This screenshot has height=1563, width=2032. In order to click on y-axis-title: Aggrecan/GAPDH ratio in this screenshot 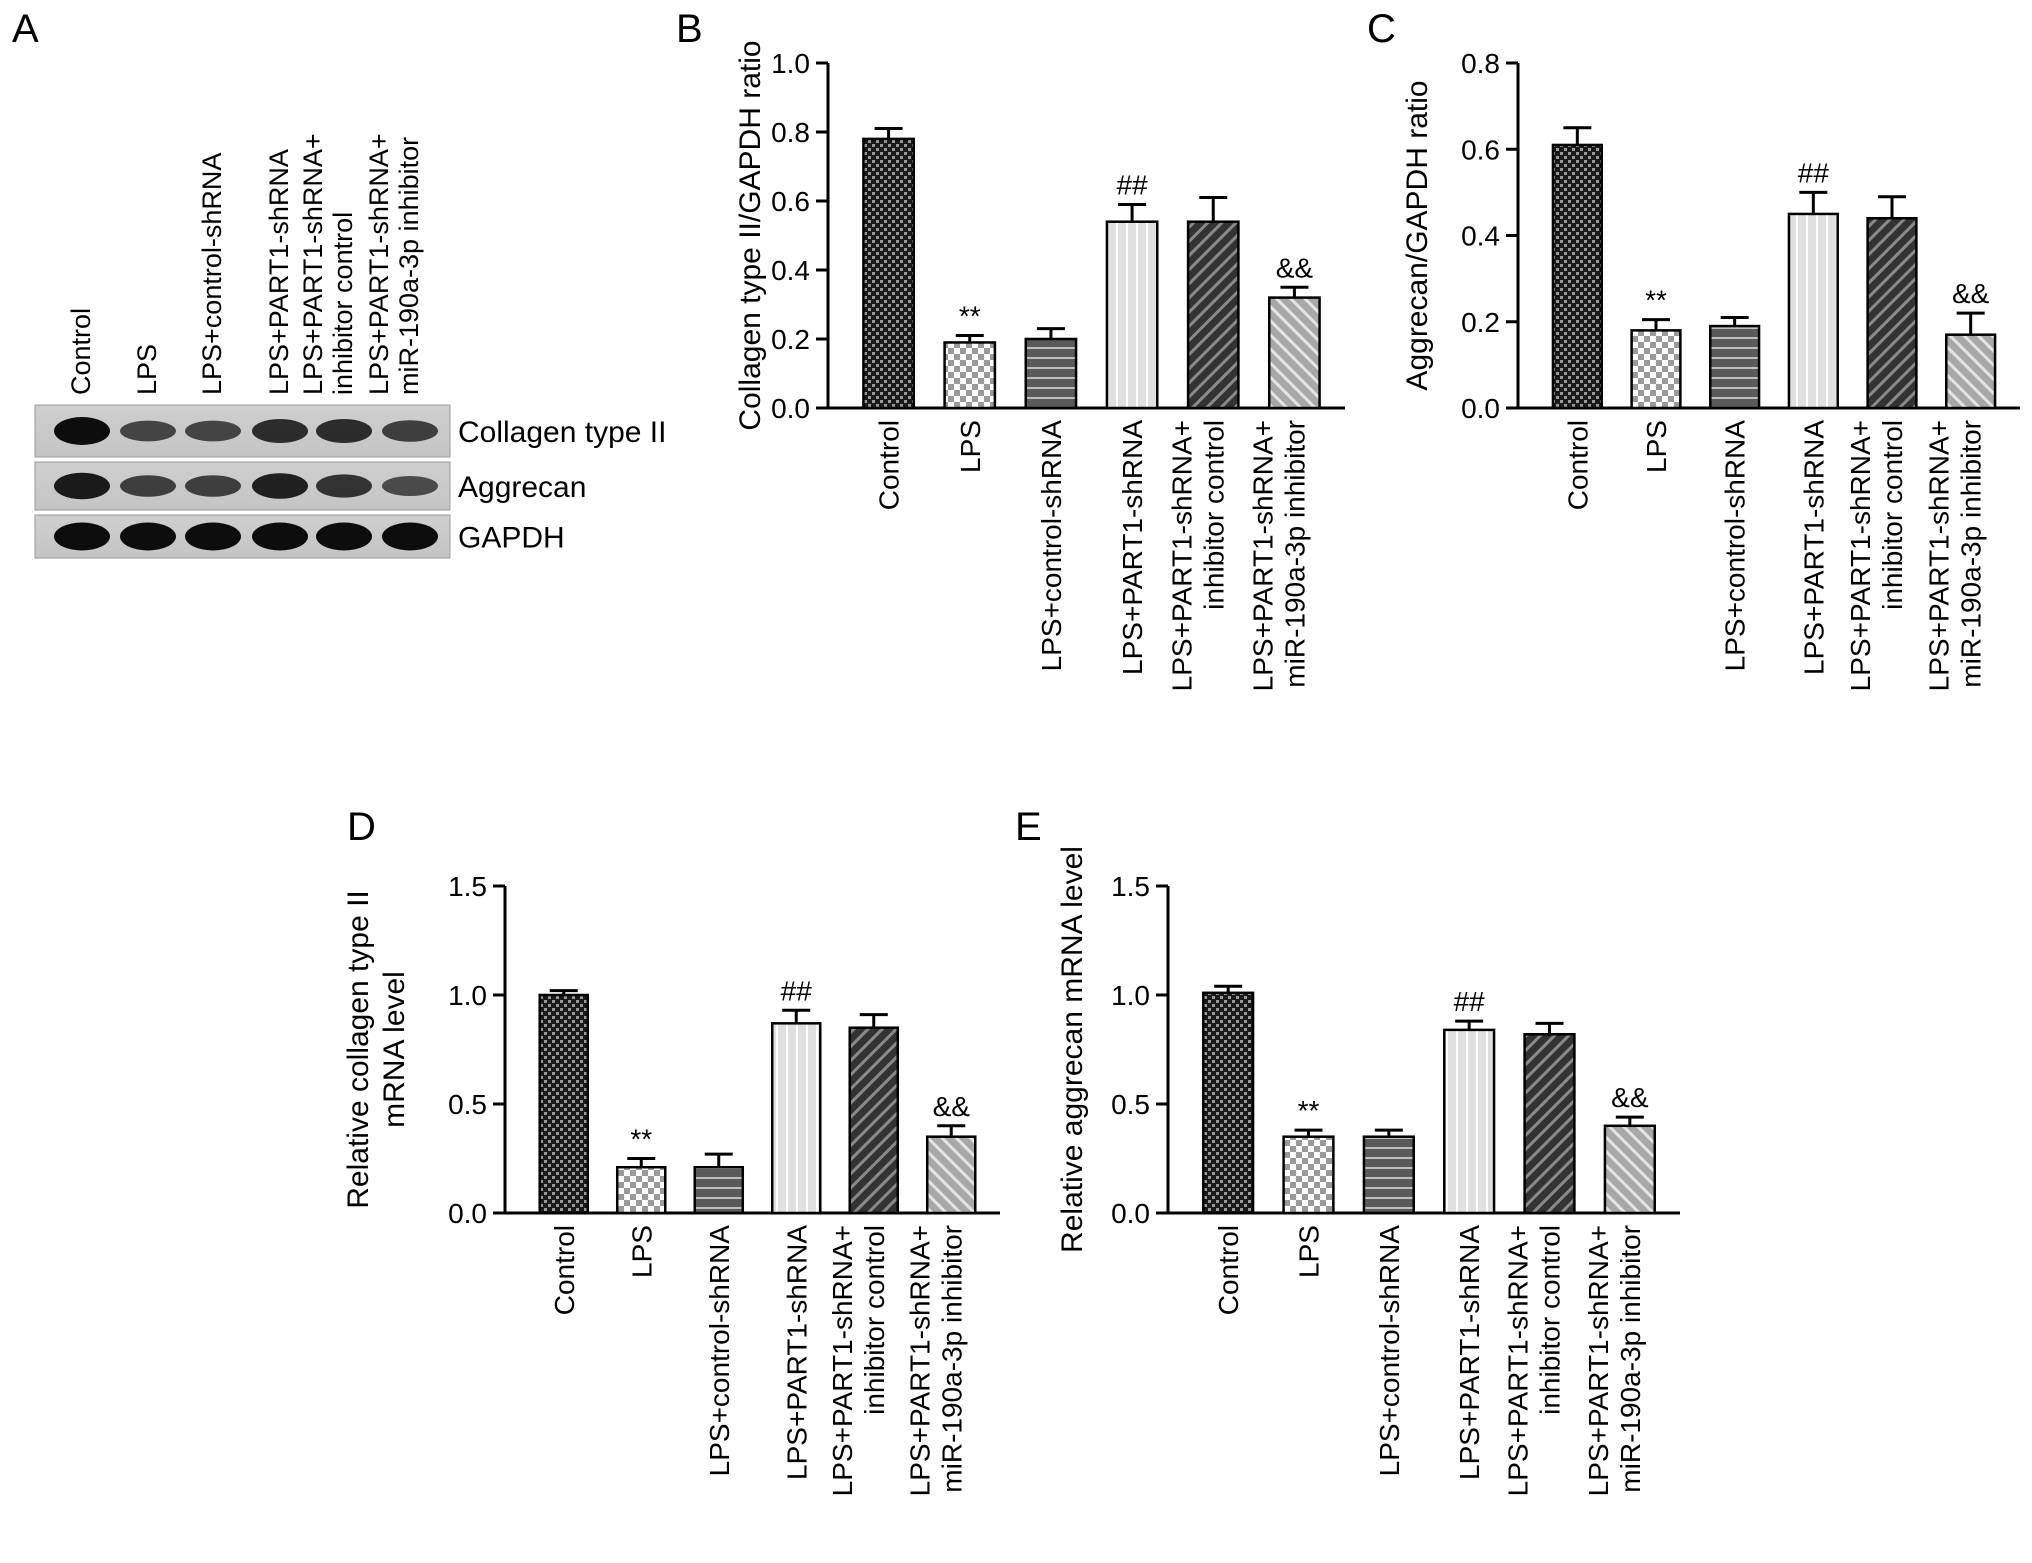, I will do `click(1417, 235)`.